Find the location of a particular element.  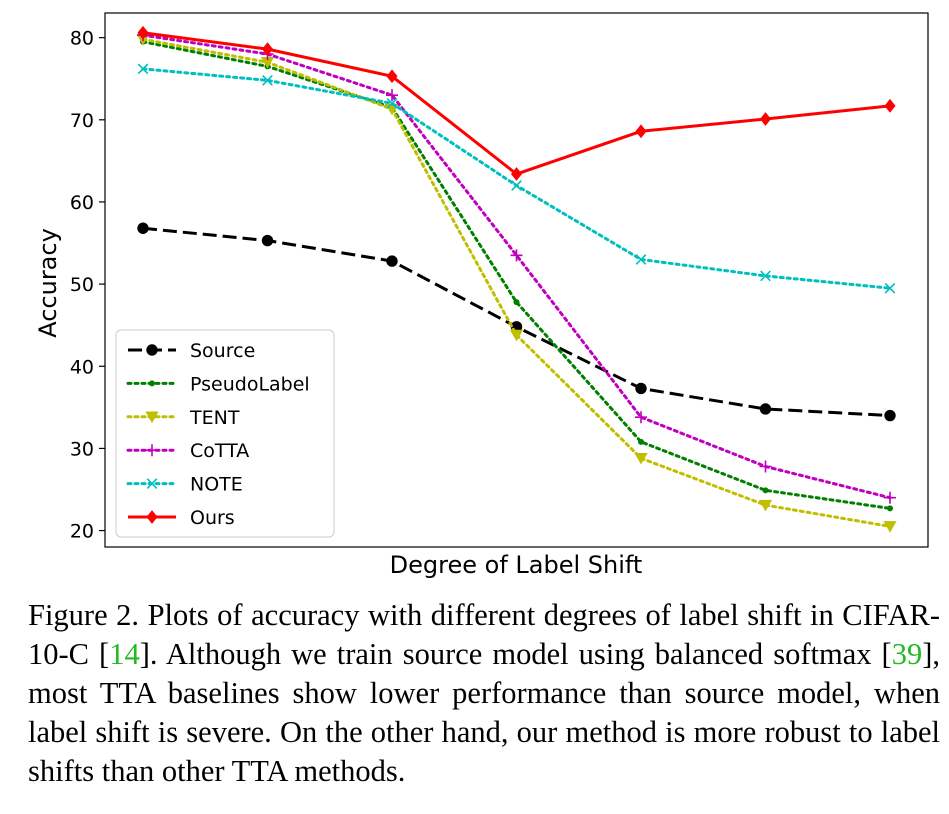

legend-entry-ours: Ours is located at coordinates (181, 518).